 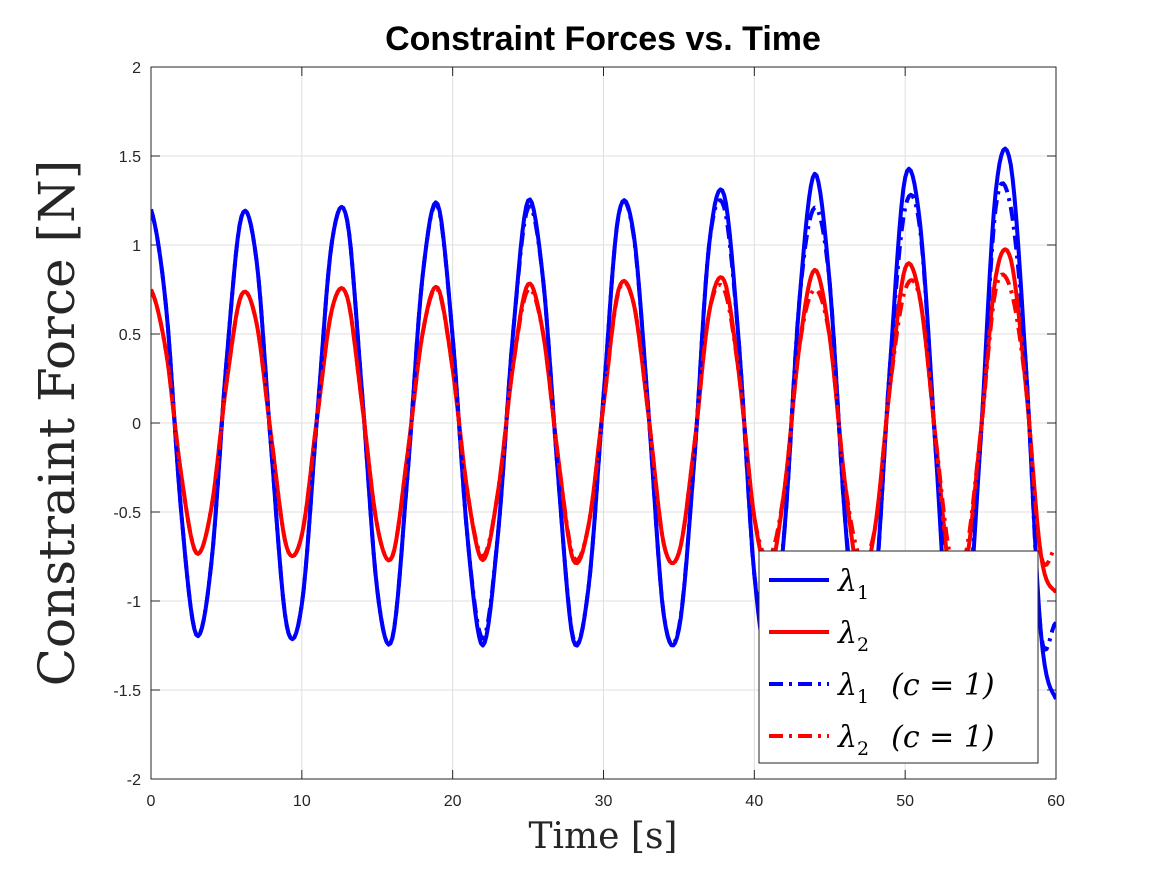 What do you see at coordinates (916, 688) in the screenshot?
I see `legend-label-3: λ1 (c = 1)` at bounding box center [916, 688].